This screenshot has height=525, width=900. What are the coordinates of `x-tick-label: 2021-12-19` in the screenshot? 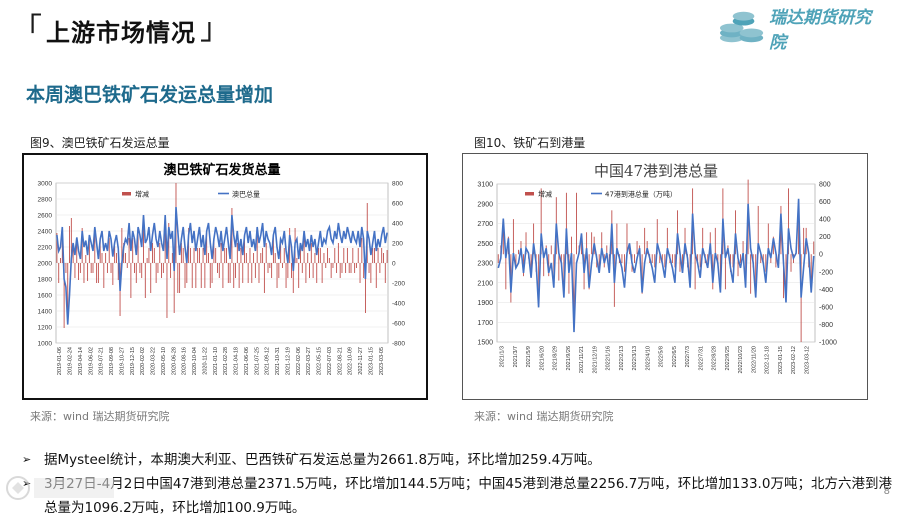 It's located at (288, 361).